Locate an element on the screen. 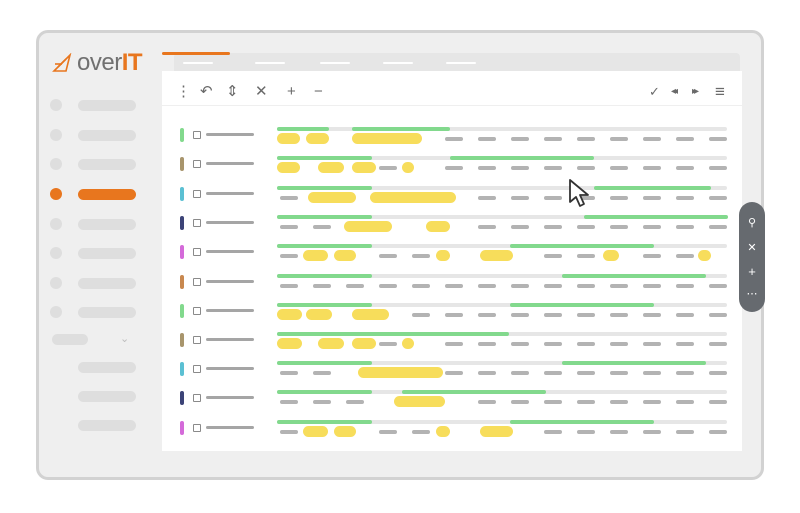  zoom-out-icon: − is located at coordinates (318, 91).